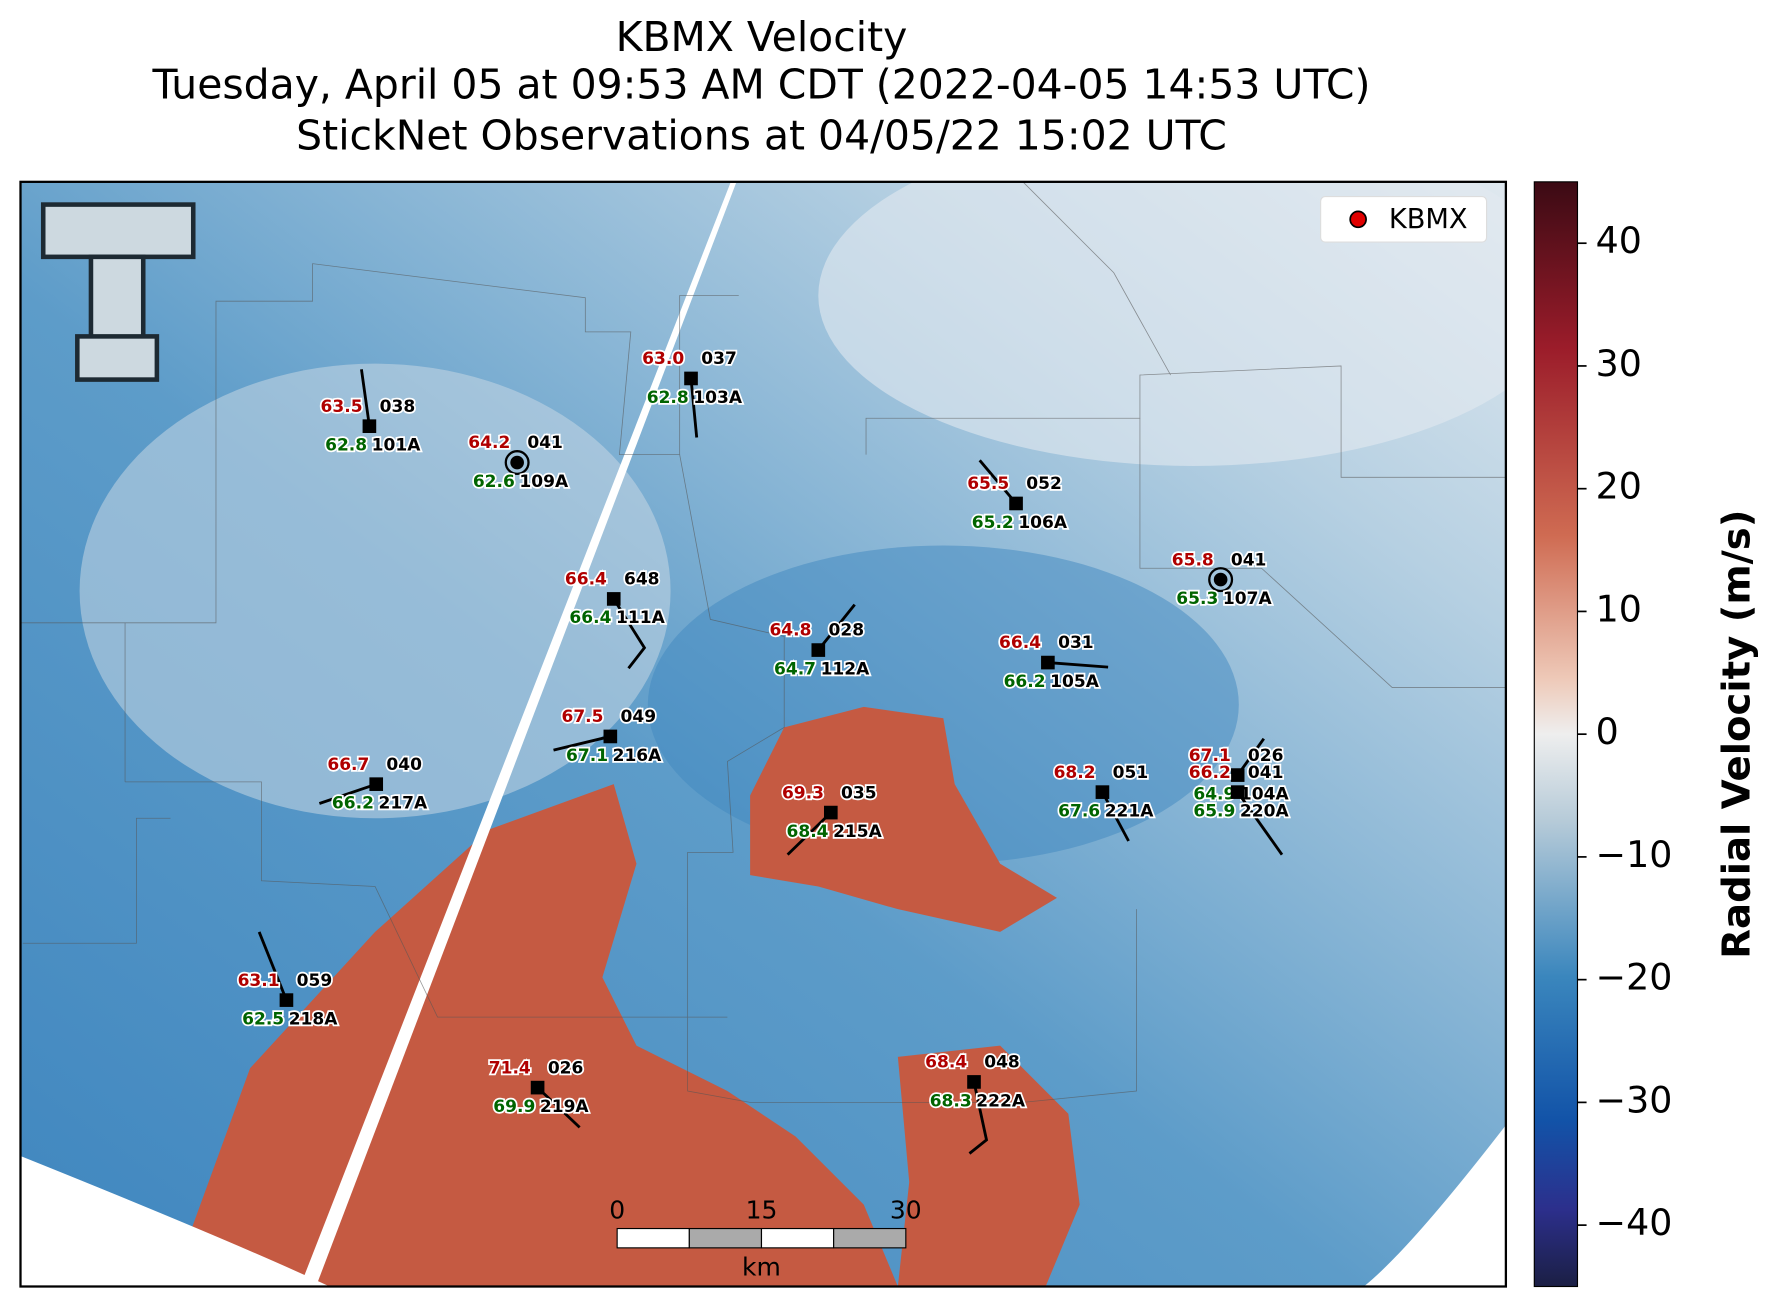 The width and height of the screenshot is (1773, 1299). What do you see at coordinates (653, 1238) in the screenshot?
I see `scale-bar-segment` at bounding box center [653, 1238].